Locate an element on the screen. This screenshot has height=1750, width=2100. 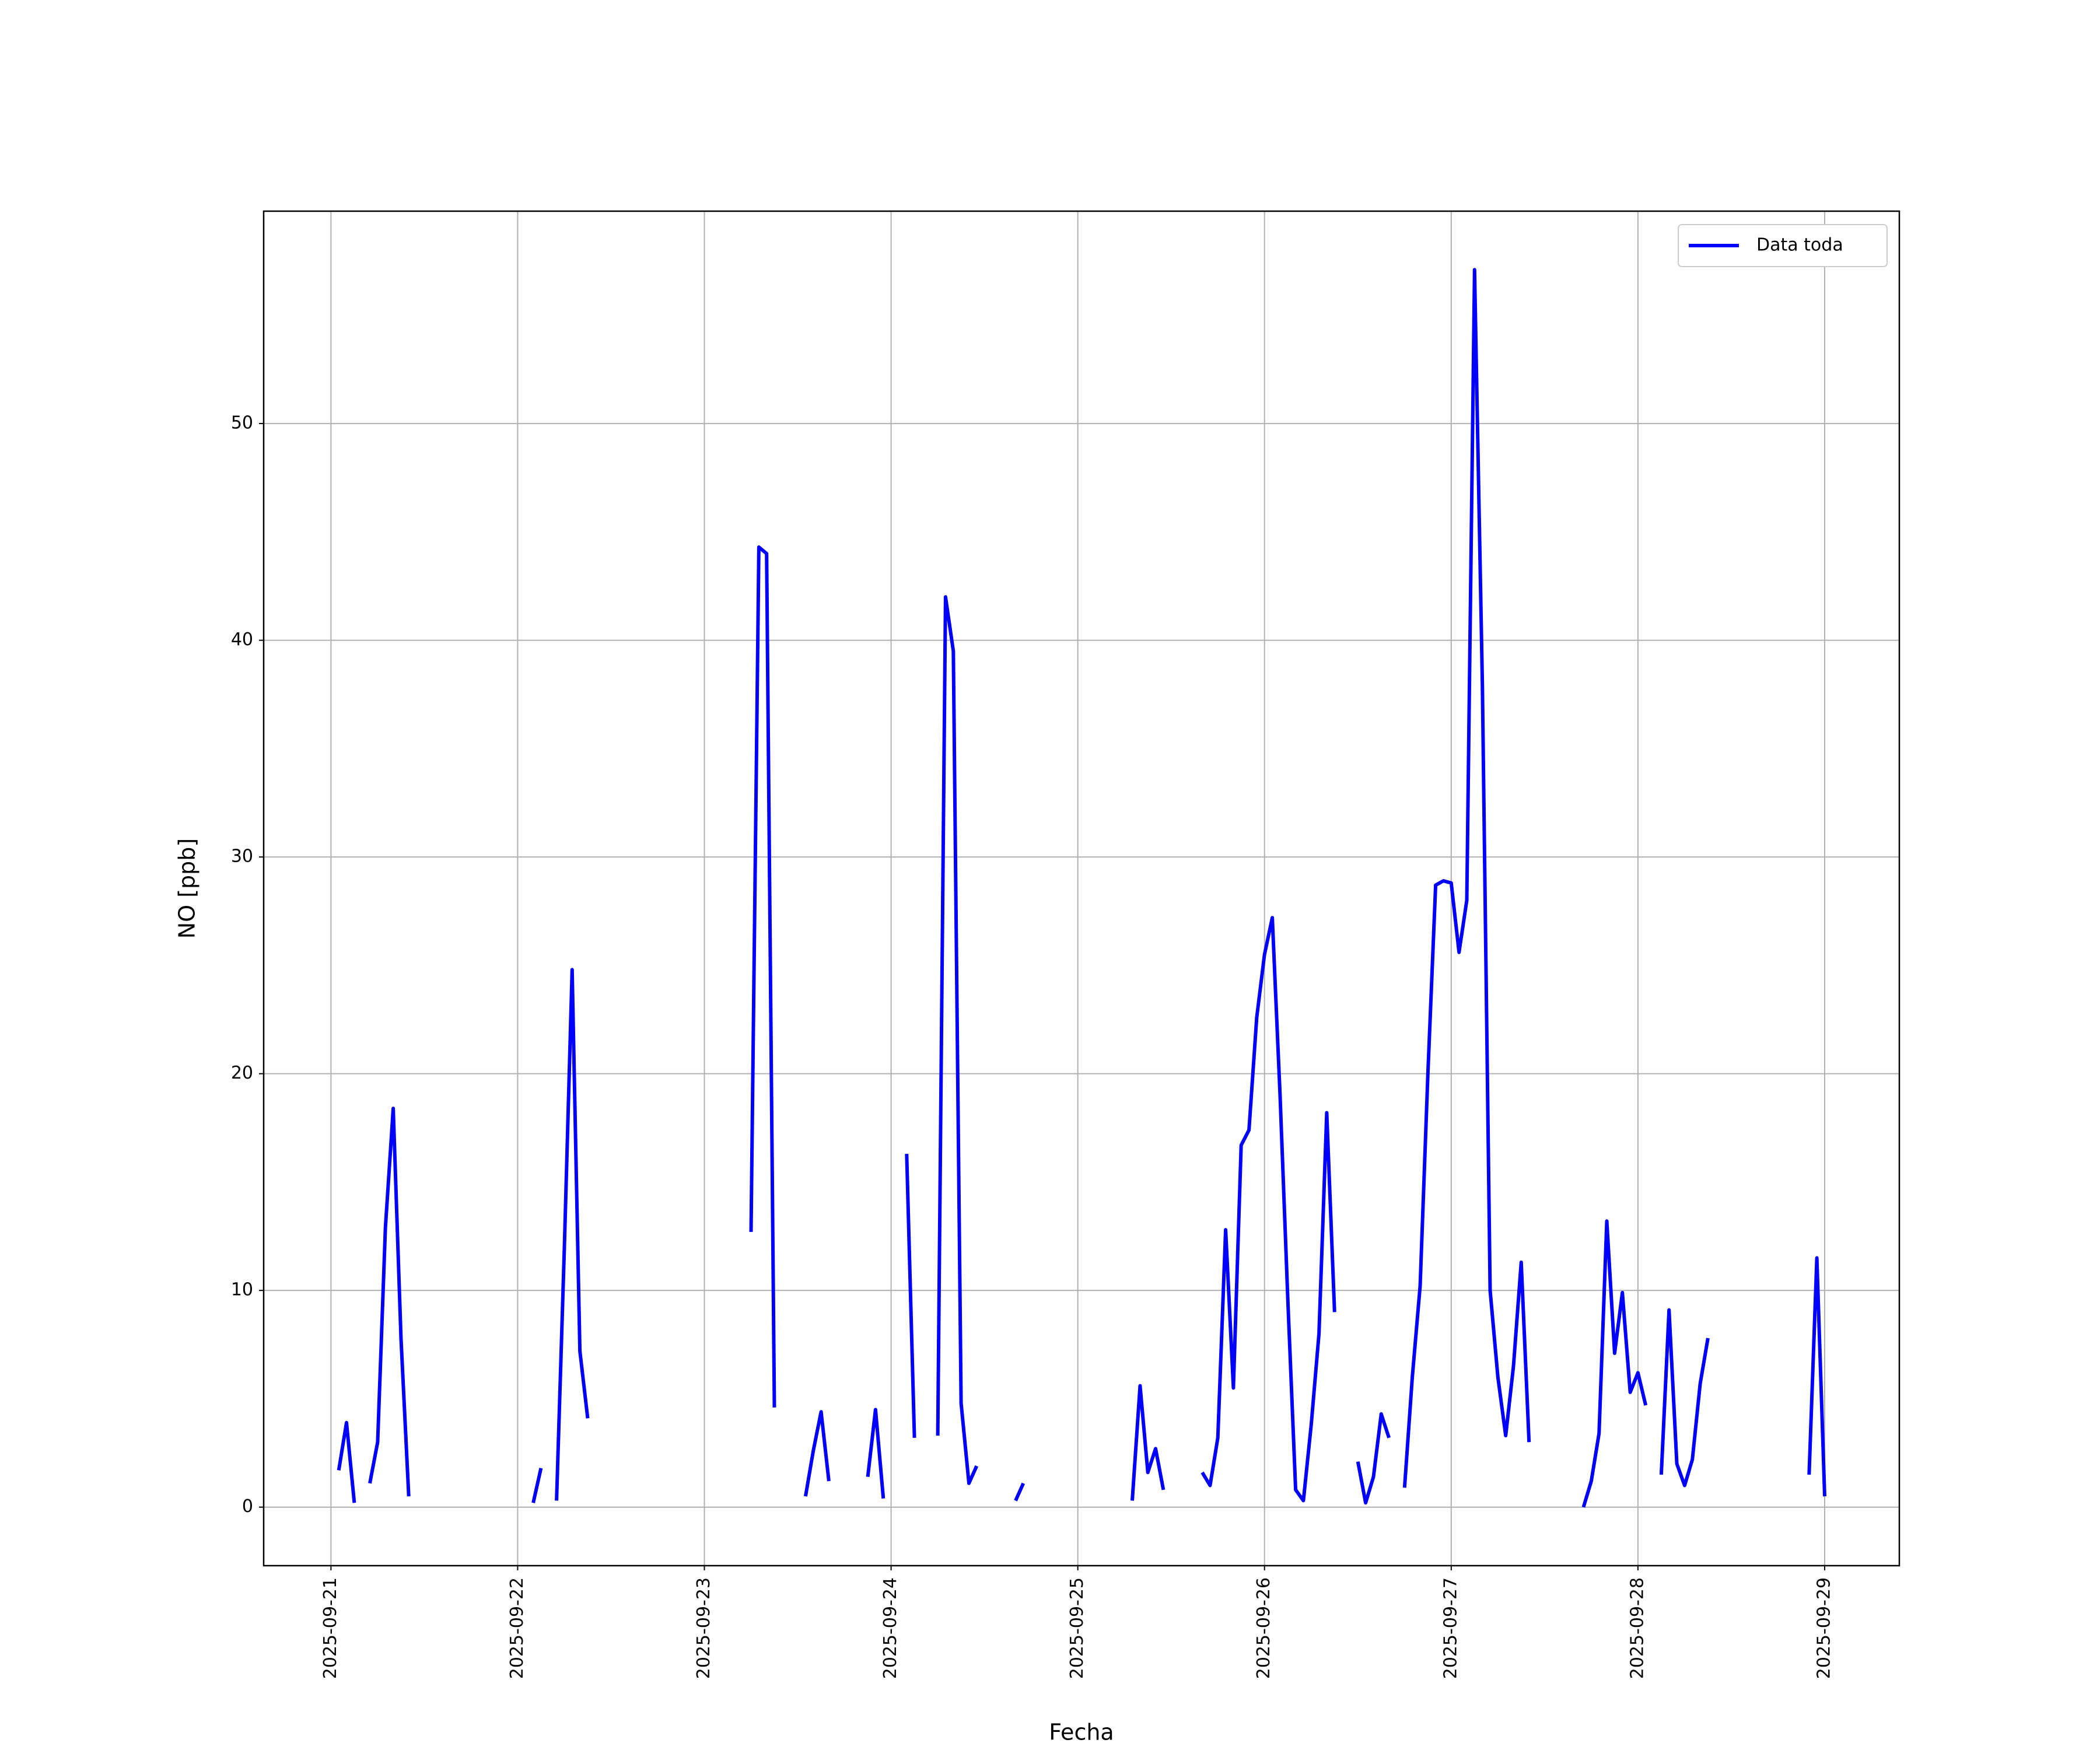
x-tick-label: 2025-09-25 is located at coordinates (1077, 1628).